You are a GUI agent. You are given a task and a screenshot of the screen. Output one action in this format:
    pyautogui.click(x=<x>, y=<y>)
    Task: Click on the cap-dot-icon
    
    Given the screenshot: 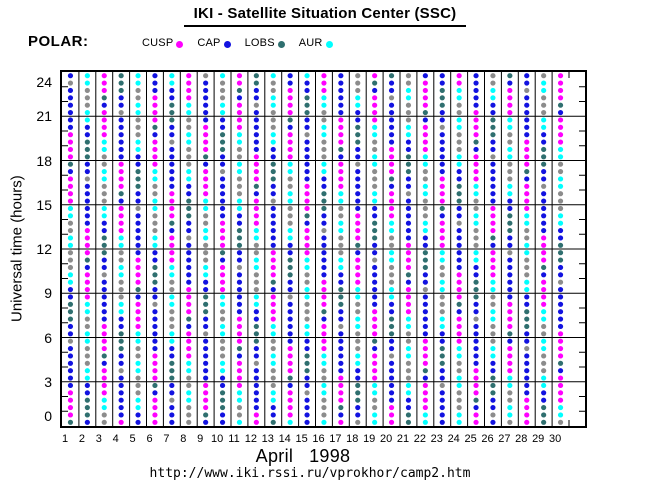 What is the action you would take?
    pyautogui.click(x=227, y=44)
    